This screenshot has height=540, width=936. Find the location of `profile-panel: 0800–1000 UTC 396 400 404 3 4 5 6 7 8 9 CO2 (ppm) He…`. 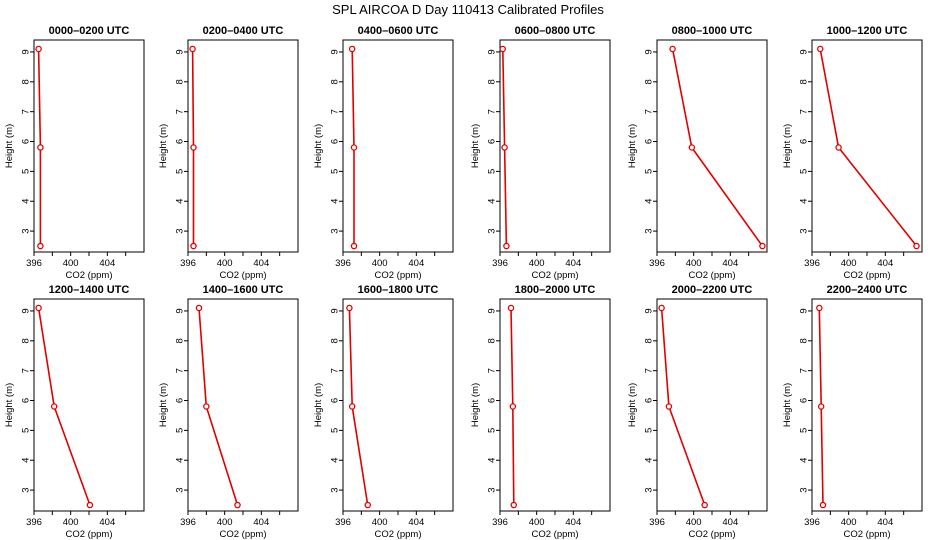

profile-panel: 0800–1000 UTC 396 400 404 3 4 5 6 7 8 9 CO2 (ppm) He… is located at coordinates (697, 153).